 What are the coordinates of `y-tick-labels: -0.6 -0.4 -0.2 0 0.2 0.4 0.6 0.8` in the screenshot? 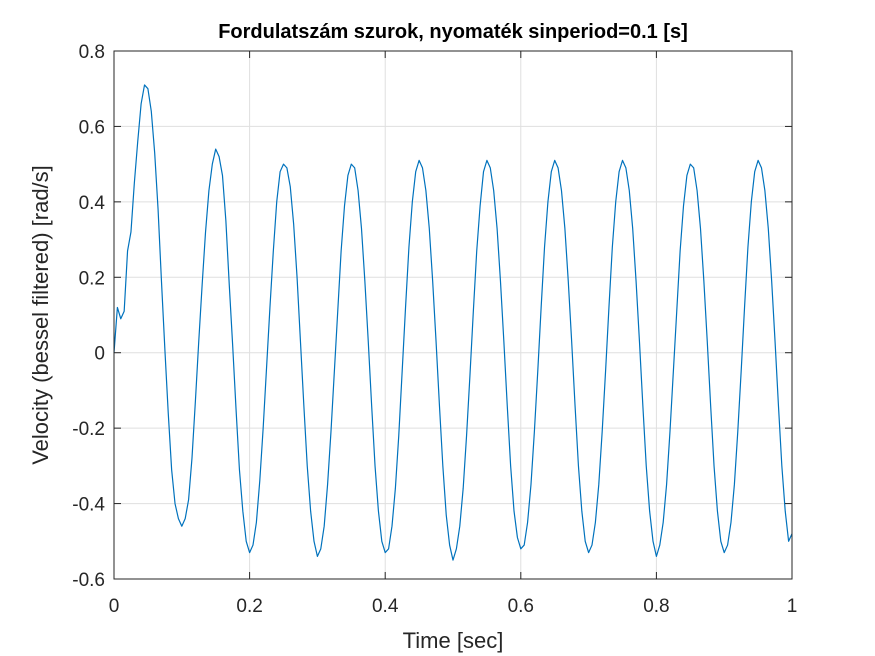 It's located at (88, 316).